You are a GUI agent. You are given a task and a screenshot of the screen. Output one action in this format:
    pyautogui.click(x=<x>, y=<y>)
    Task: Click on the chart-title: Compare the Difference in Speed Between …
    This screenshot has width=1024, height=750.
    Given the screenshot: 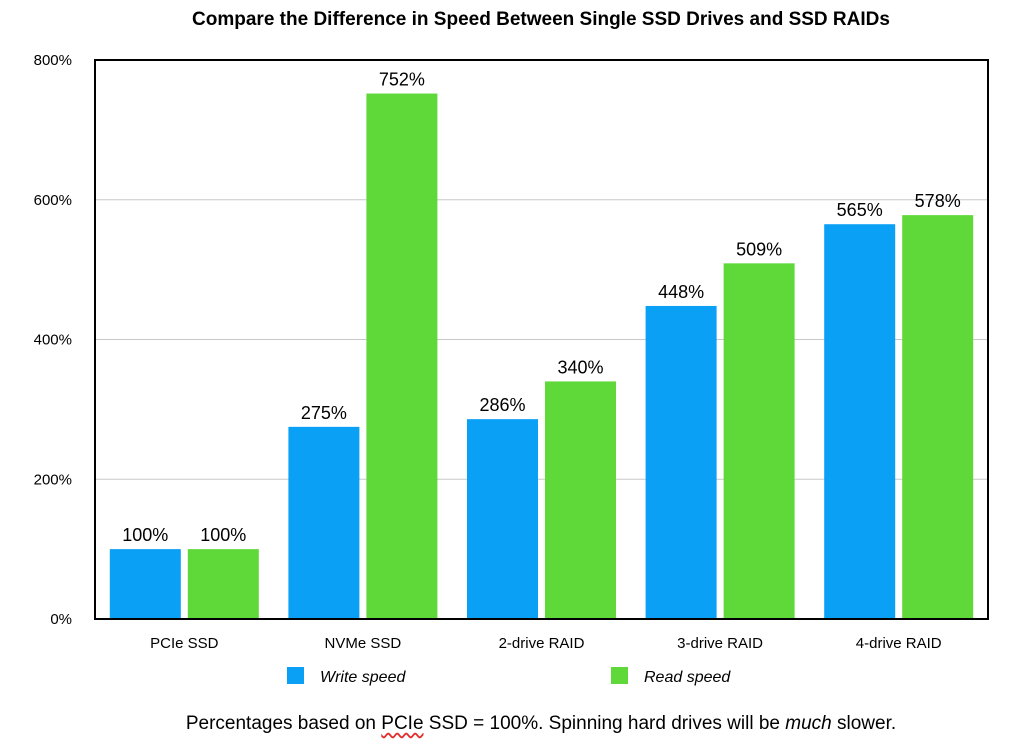 What is the action you would take?
    pyautogui.click(x=541, y=19)
    